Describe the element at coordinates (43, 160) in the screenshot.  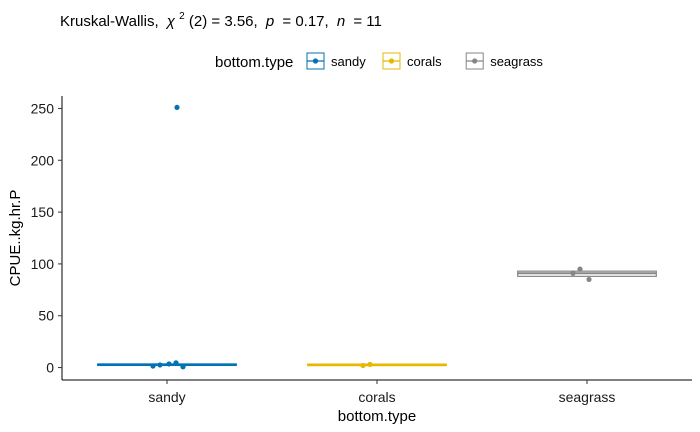
I see `y-tick-label: 200` at that location.